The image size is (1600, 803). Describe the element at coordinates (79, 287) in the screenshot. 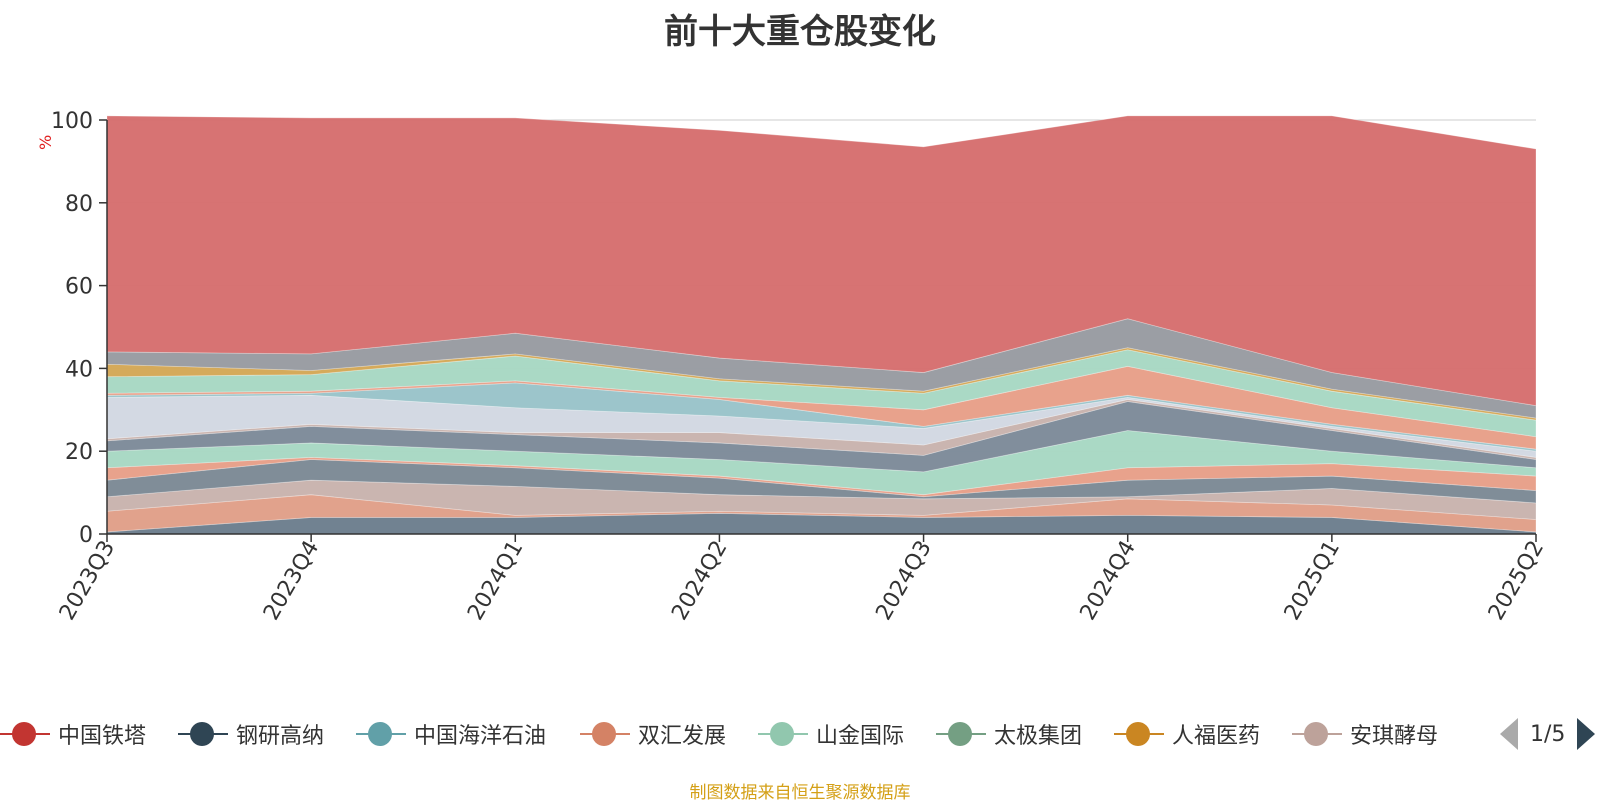

I see `y-tick-label: 60` at that location.